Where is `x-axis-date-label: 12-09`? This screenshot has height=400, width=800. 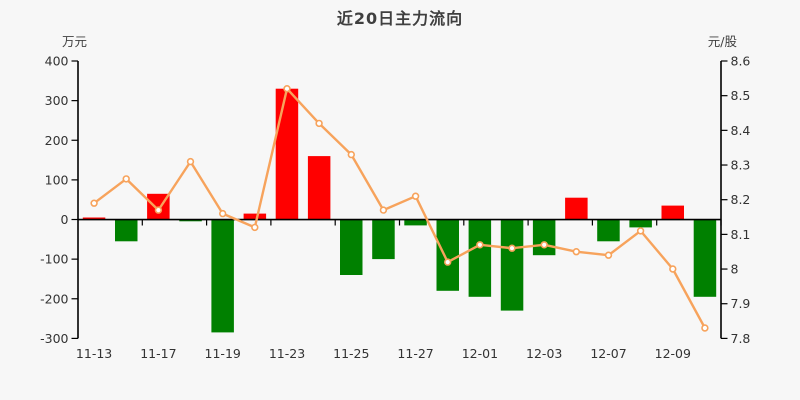
x-axis-date-label: 12-09 is located at coordinates (673, 353).